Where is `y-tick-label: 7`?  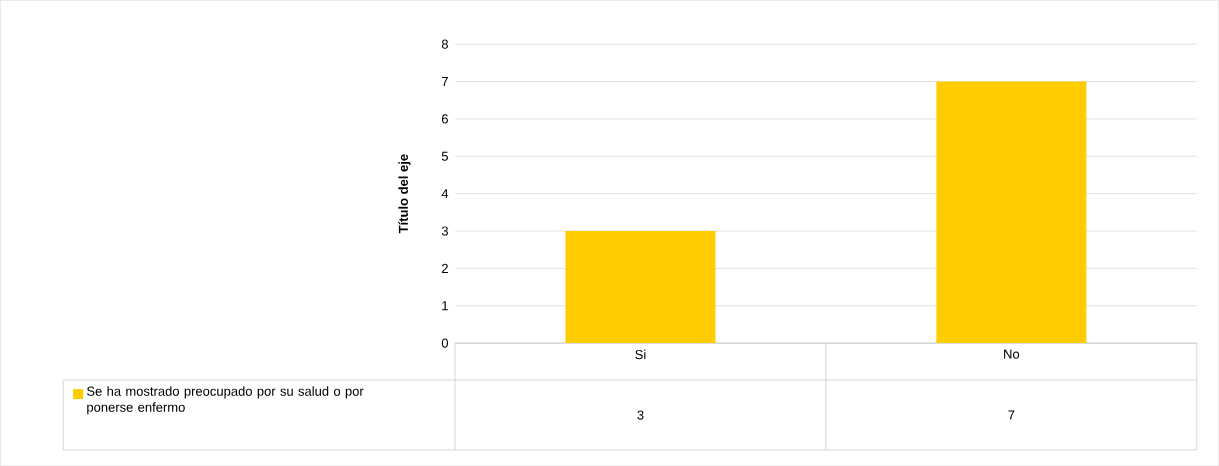 y-tick-label: 7 is located at coordinates (444, 81).